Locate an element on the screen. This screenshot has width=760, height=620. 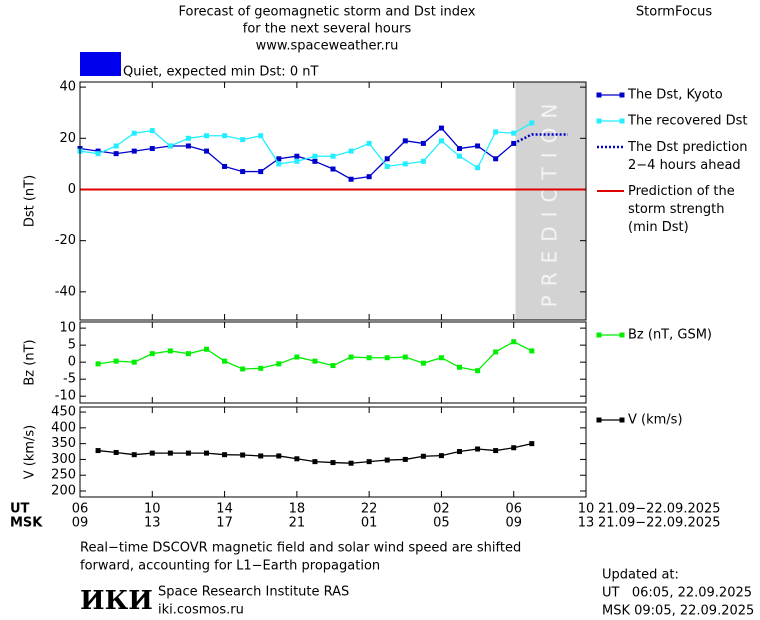
legend-label: The Dst prediction 2−4 hours ahead is located at coordinates (687, 156).